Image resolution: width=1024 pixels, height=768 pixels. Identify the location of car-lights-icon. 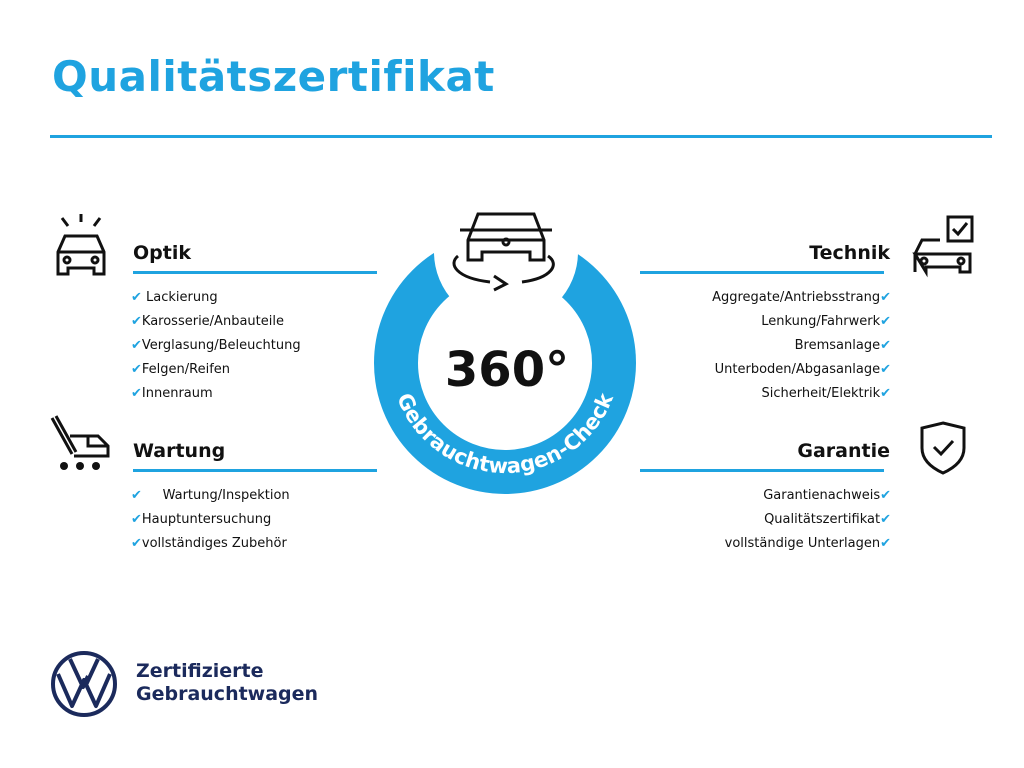
(81, 245).